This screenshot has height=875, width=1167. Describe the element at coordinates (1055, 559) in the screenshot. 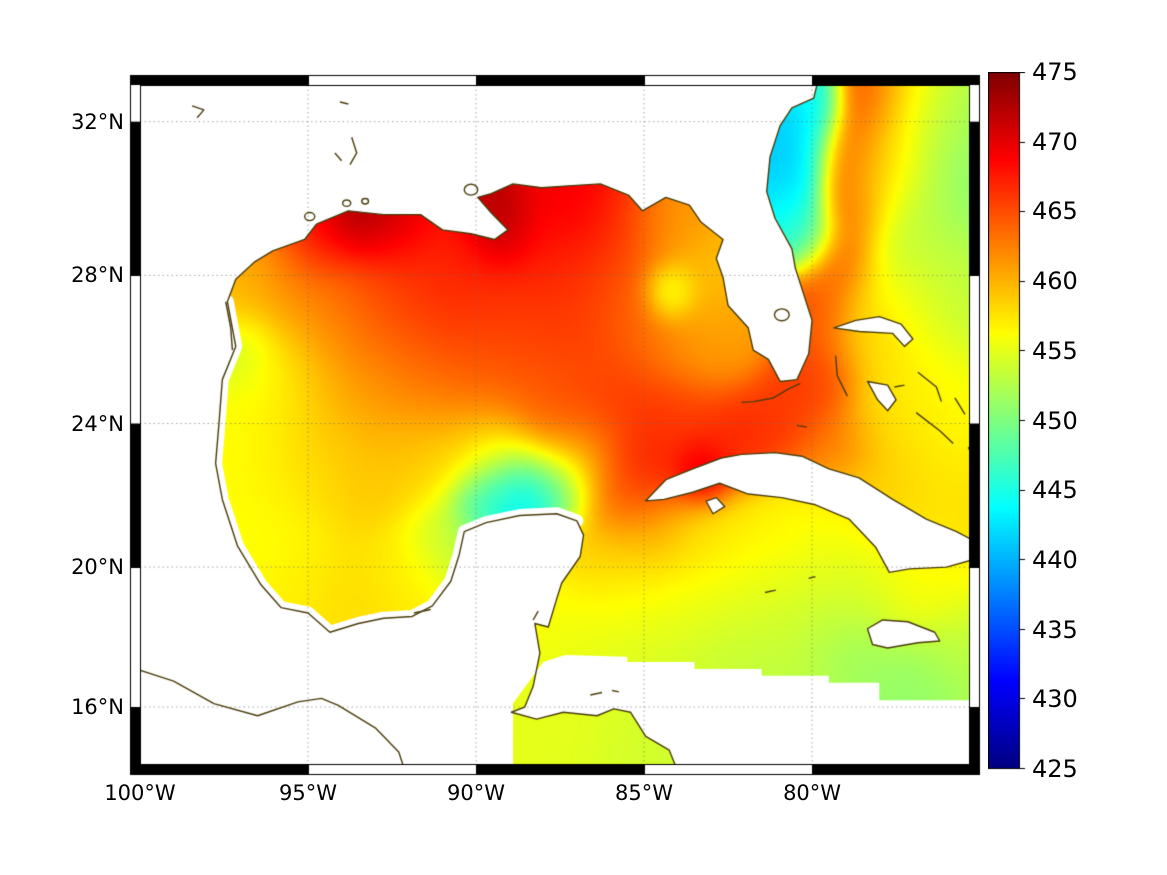

I see `colorbar-tick-label: 440` at that location.